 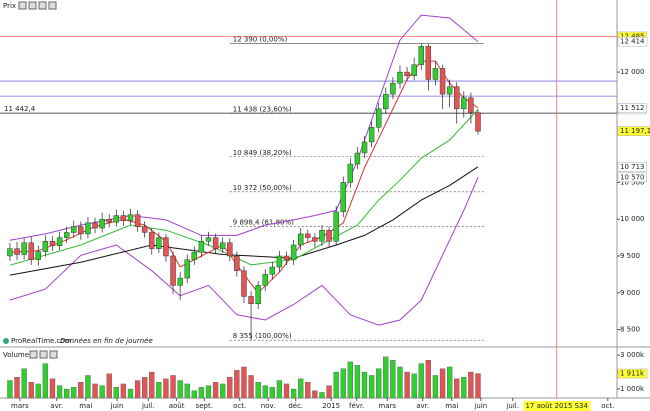 What do you see at coordinates (632, 72) in the screenshot?
I see `y-tick-label: 12 000` at bounding box center [632, 72].